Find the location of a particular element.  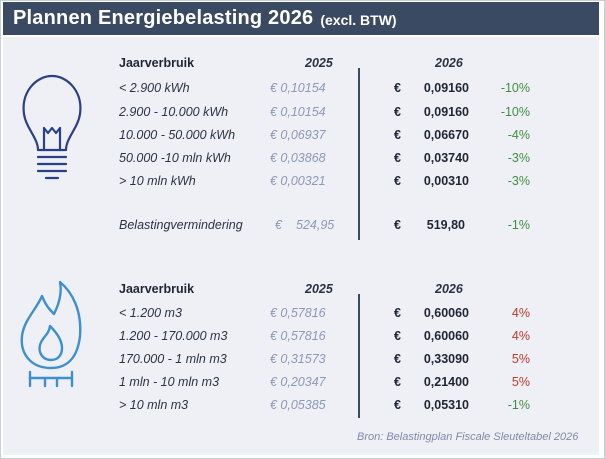

row-value-2025: € 0,06937 is located at coordinates (298, 135).